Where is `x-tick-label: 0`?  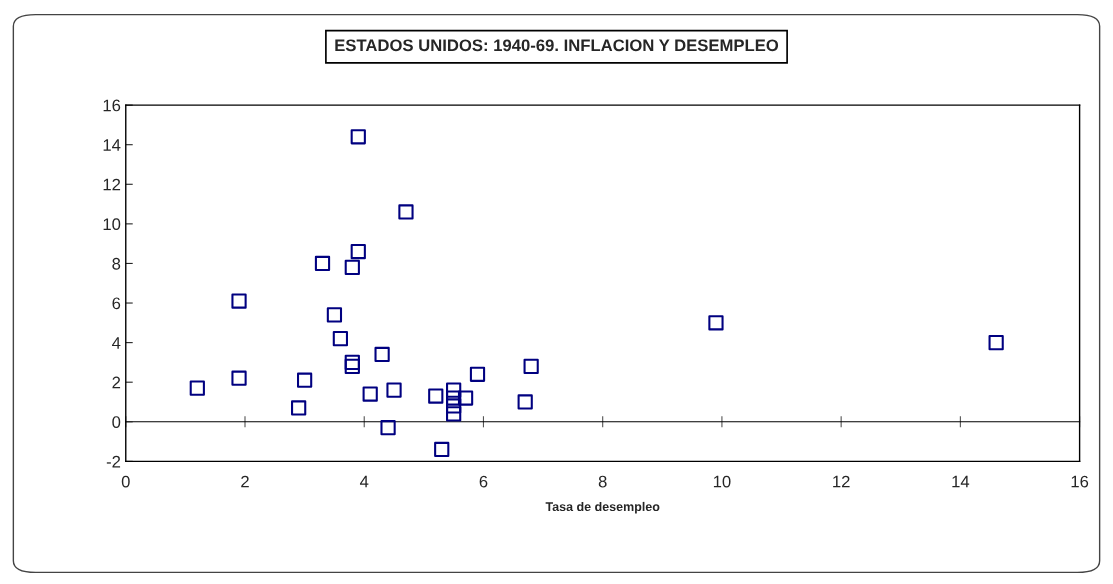
x-tick-label: 0 is located at coordinates (125, 481).